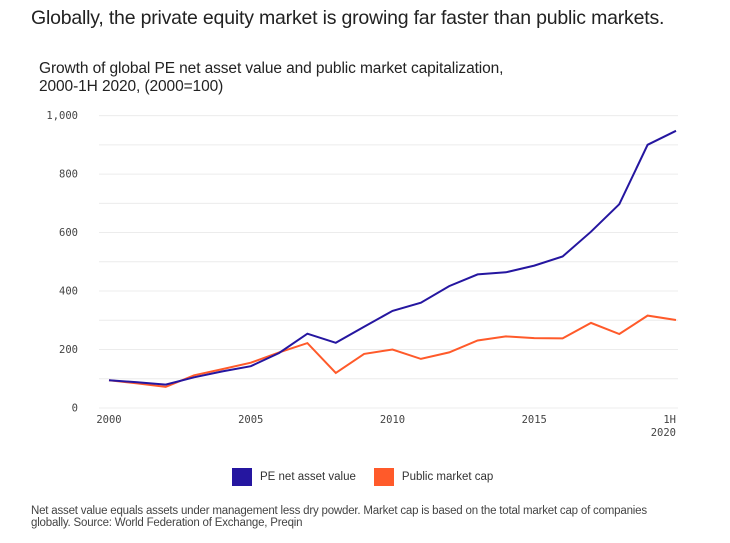  I want to click on y-tick-label: 200, so click(68, 350).